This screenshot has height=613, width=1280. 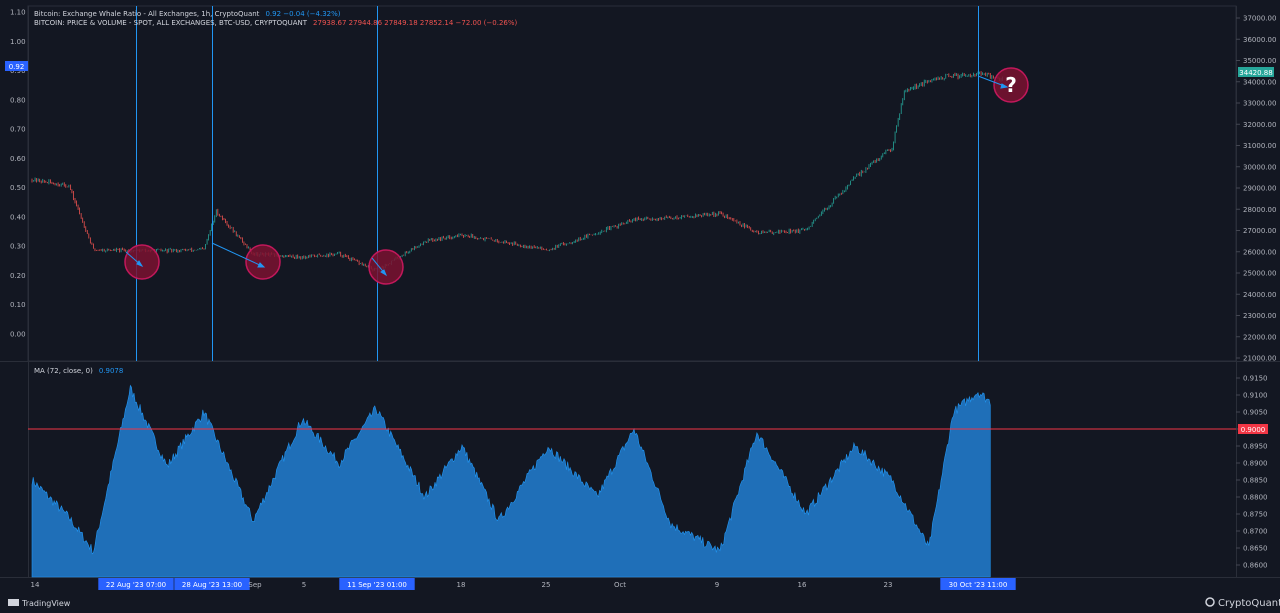 What do you see at coordinates (18, 217) in the screenshot?
I see `left-axis-tick-label: 0.40` at bounding box center [18, 217].